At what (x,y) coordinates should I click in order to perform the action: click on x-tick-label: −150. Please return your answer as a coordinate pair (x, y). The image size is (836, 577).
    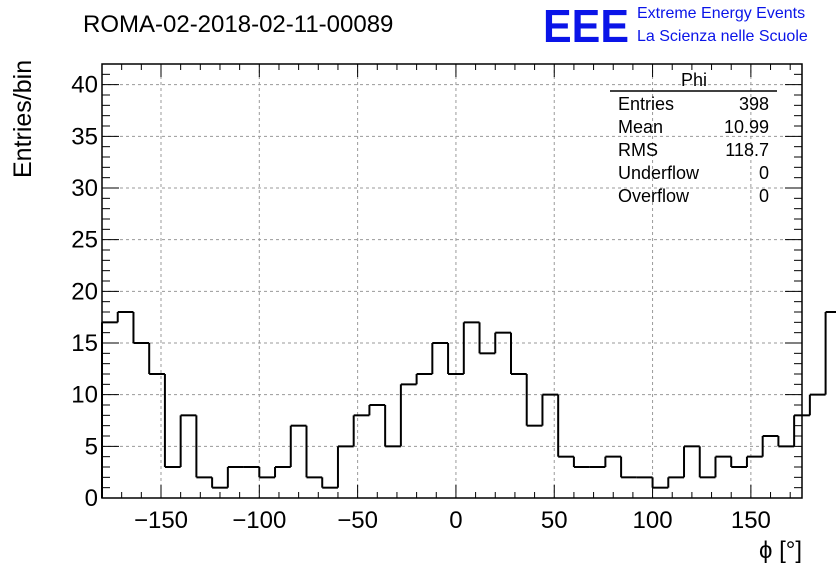
    Looking at the image, I should click on (161, 520).